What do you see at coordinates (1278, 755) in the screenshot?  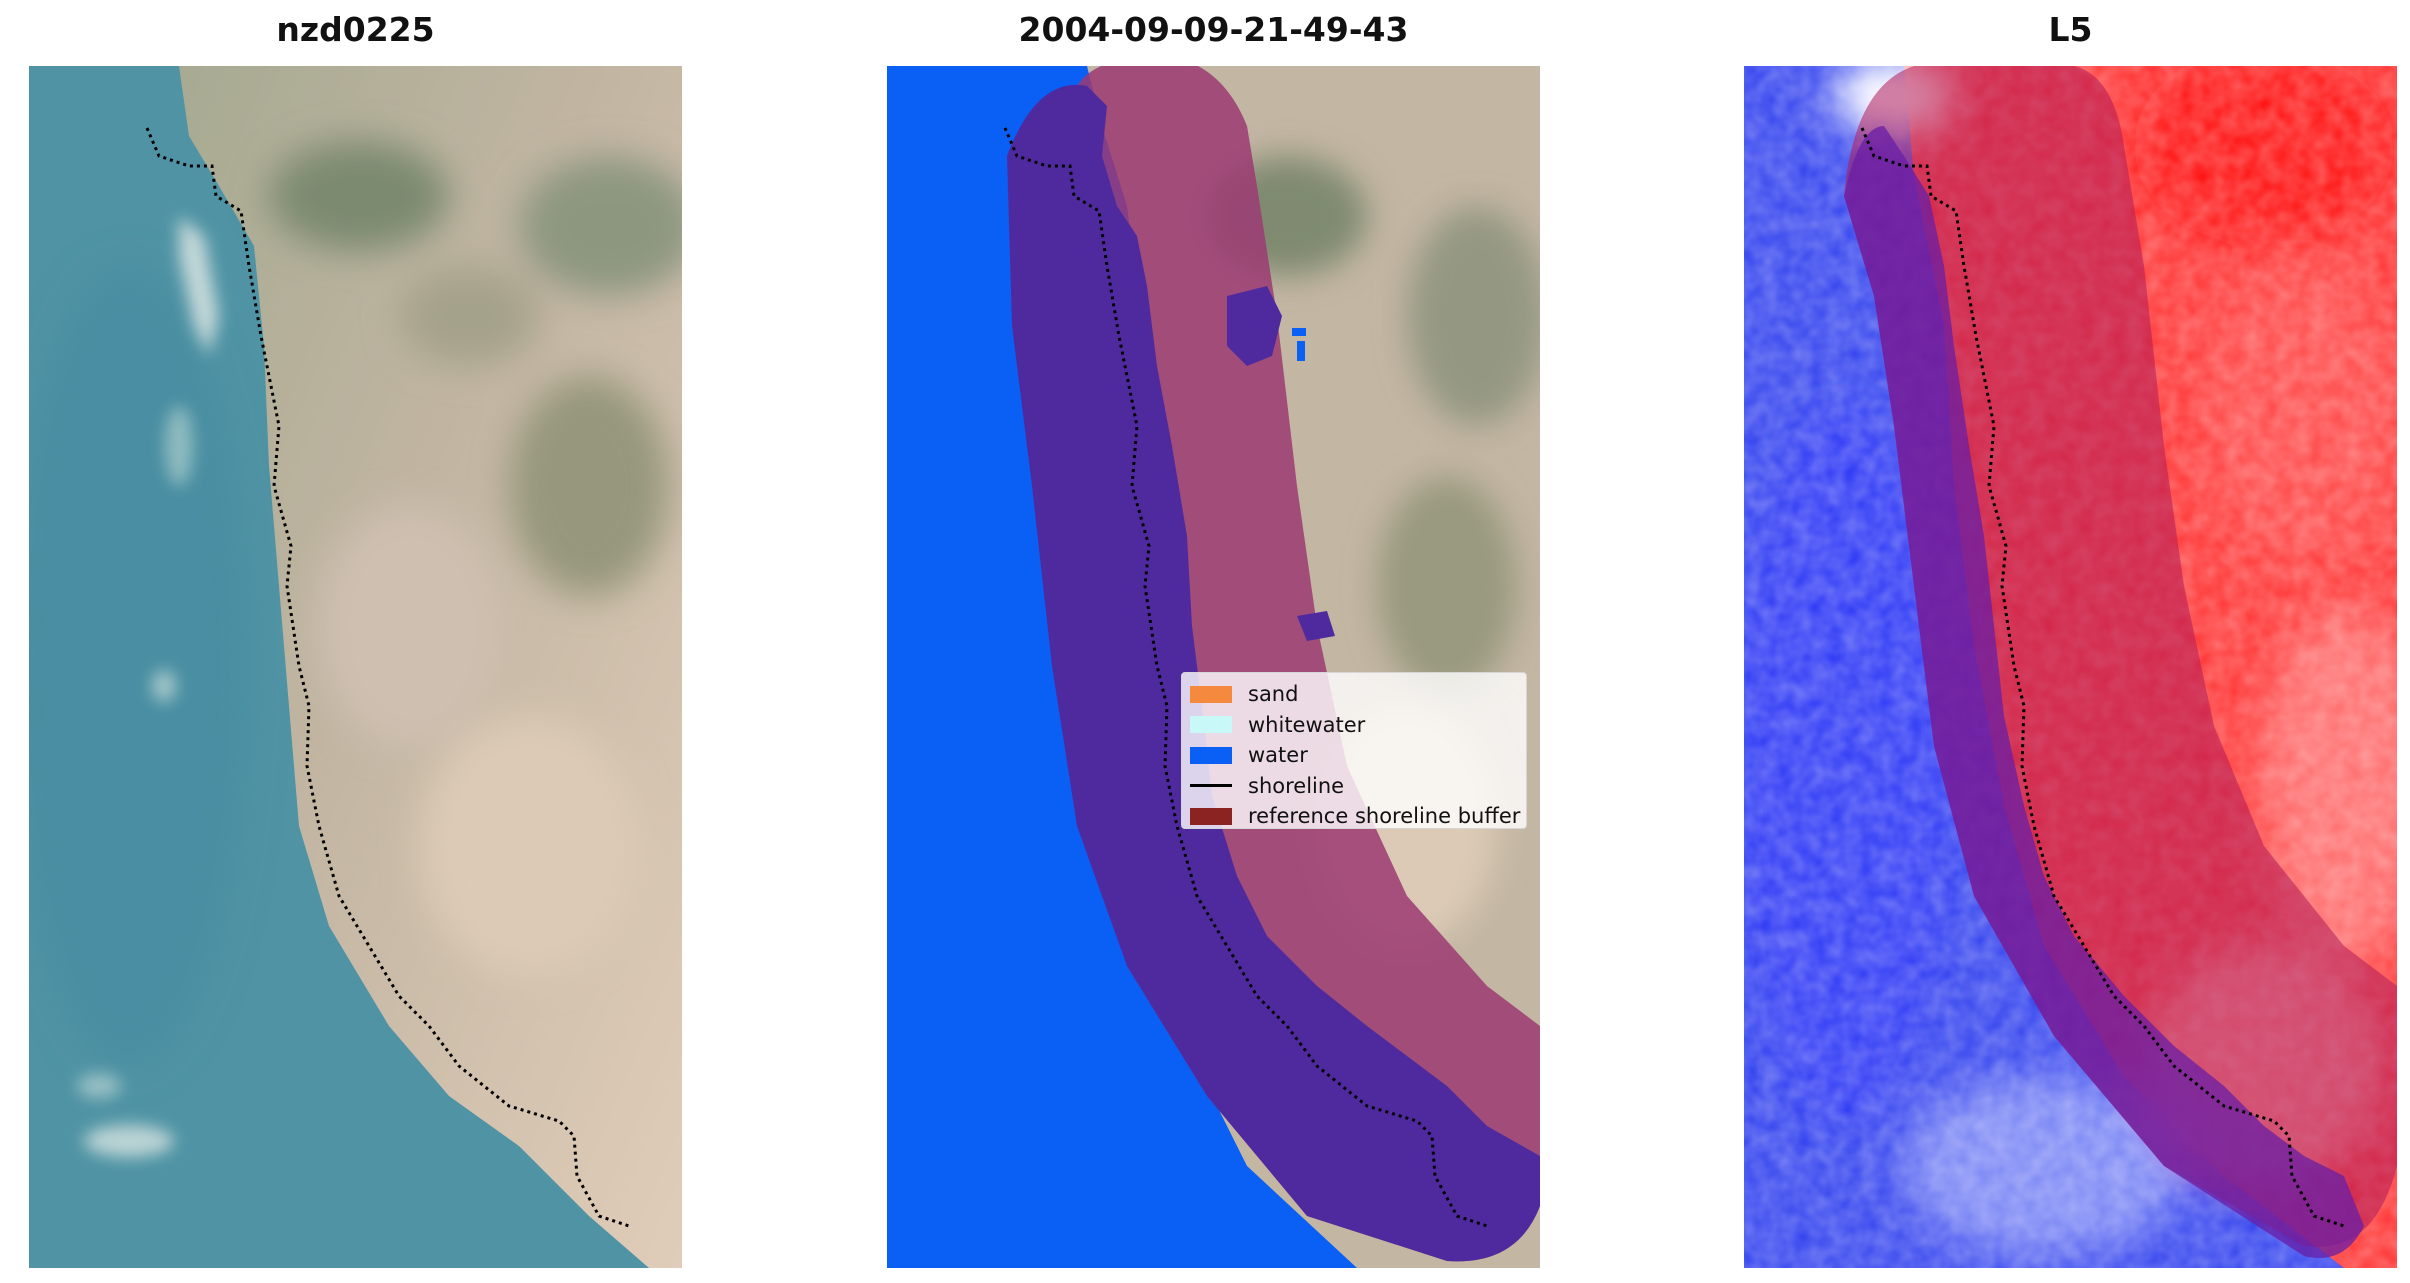 I see `legend-label: water` at bounding box center [1278, 755].